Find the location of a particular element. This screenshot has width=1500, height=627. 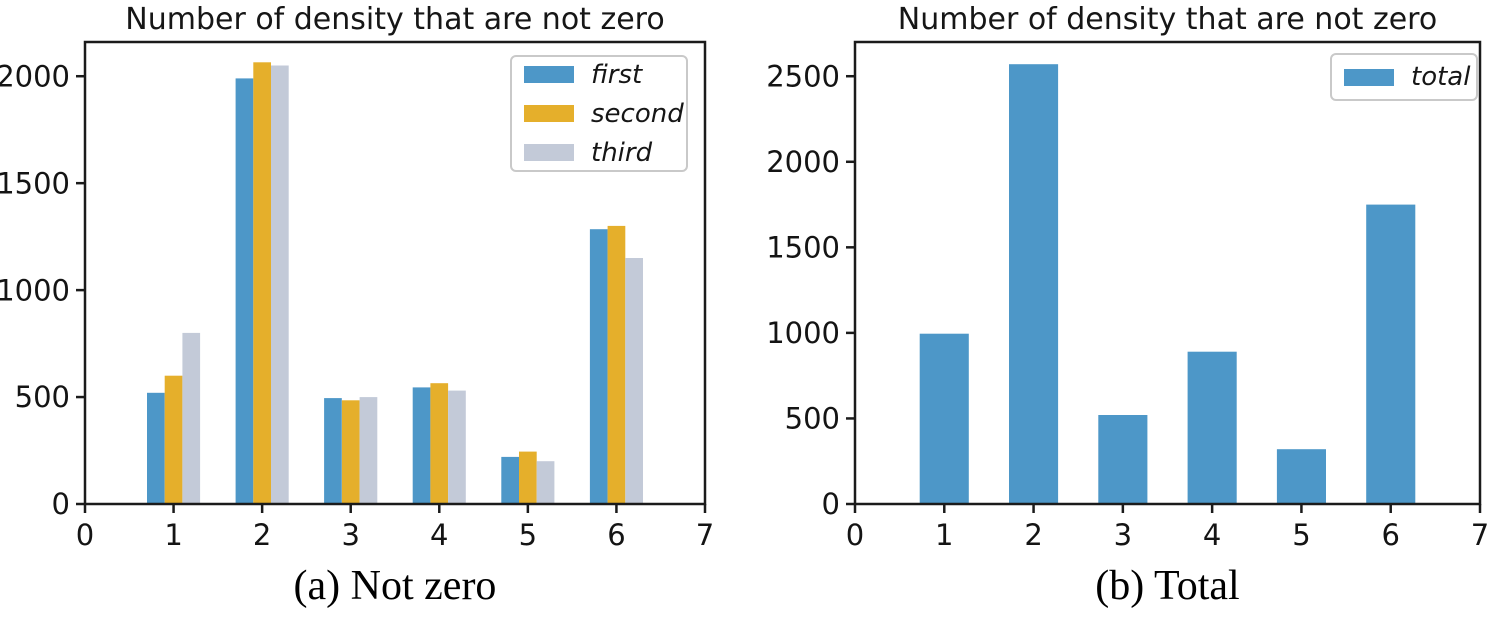

bar-total-x2 is located at coordinates (1034, 284).